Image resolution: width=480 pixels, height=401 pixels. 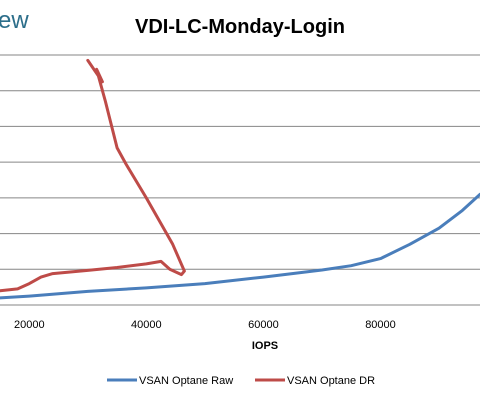 What do you see at coordinates (186, 381) in the screenshot?
I see `legend-label-0: VSAN Optane Raw` at bounding box center [186, 381].